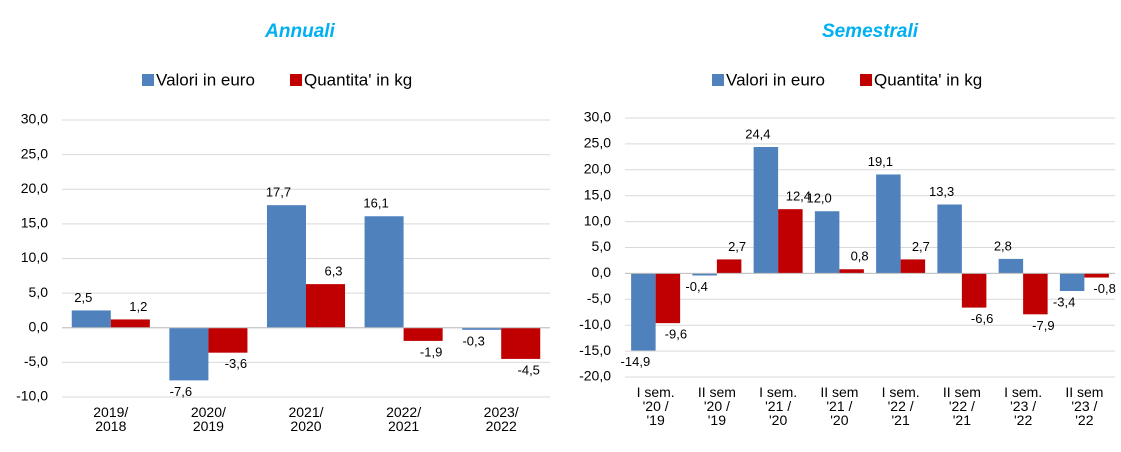 This screenshot has width=1121, height=452. What do you see at coordinates (696, 286) in the screenshot?
I see `data-label: -0,4` at bounding box center [696, 286].